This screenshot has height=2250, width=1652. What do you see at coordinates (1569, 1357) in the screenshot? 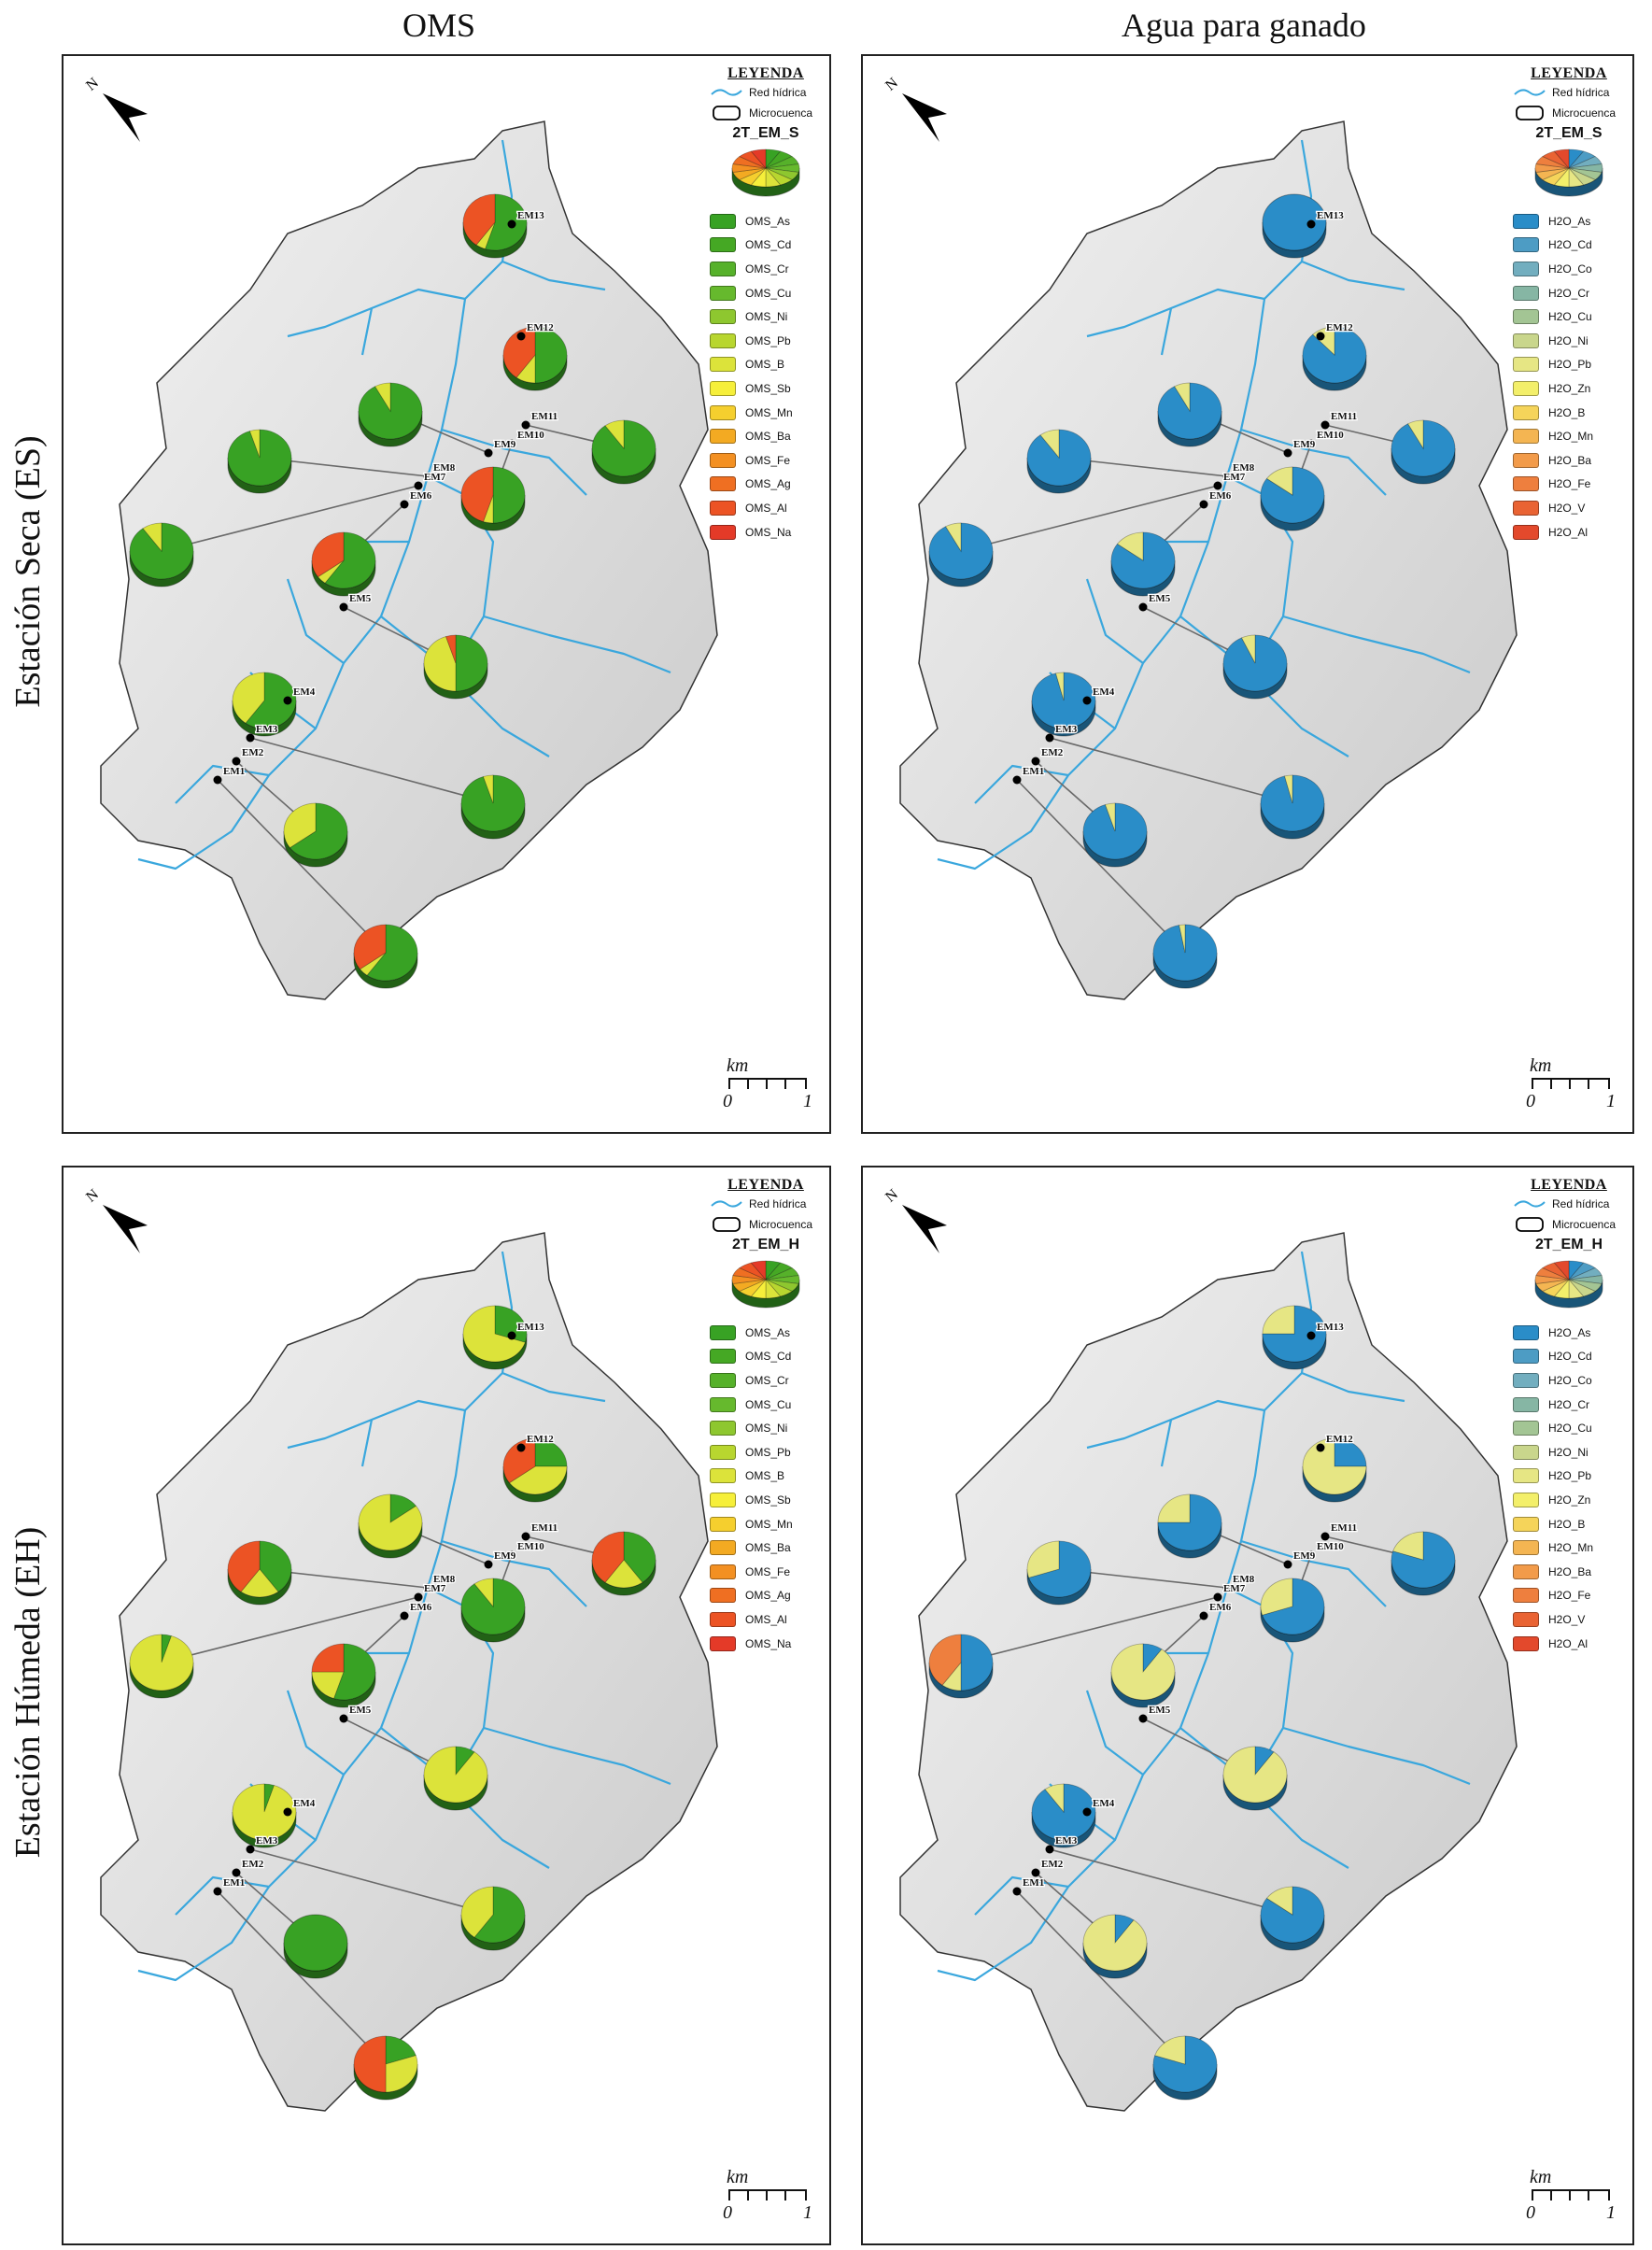
I see `legend-item: H2O_Cd` at bounding box center [1569, 1357].